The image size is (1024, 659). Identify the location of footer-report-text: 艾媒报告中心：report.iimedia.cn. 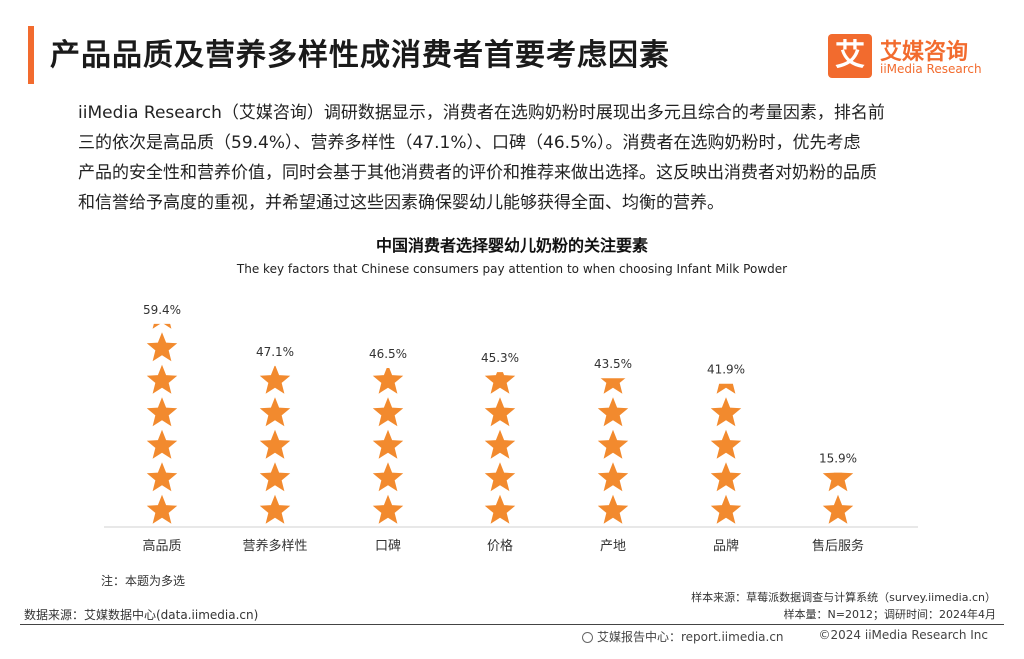
(690, 637).